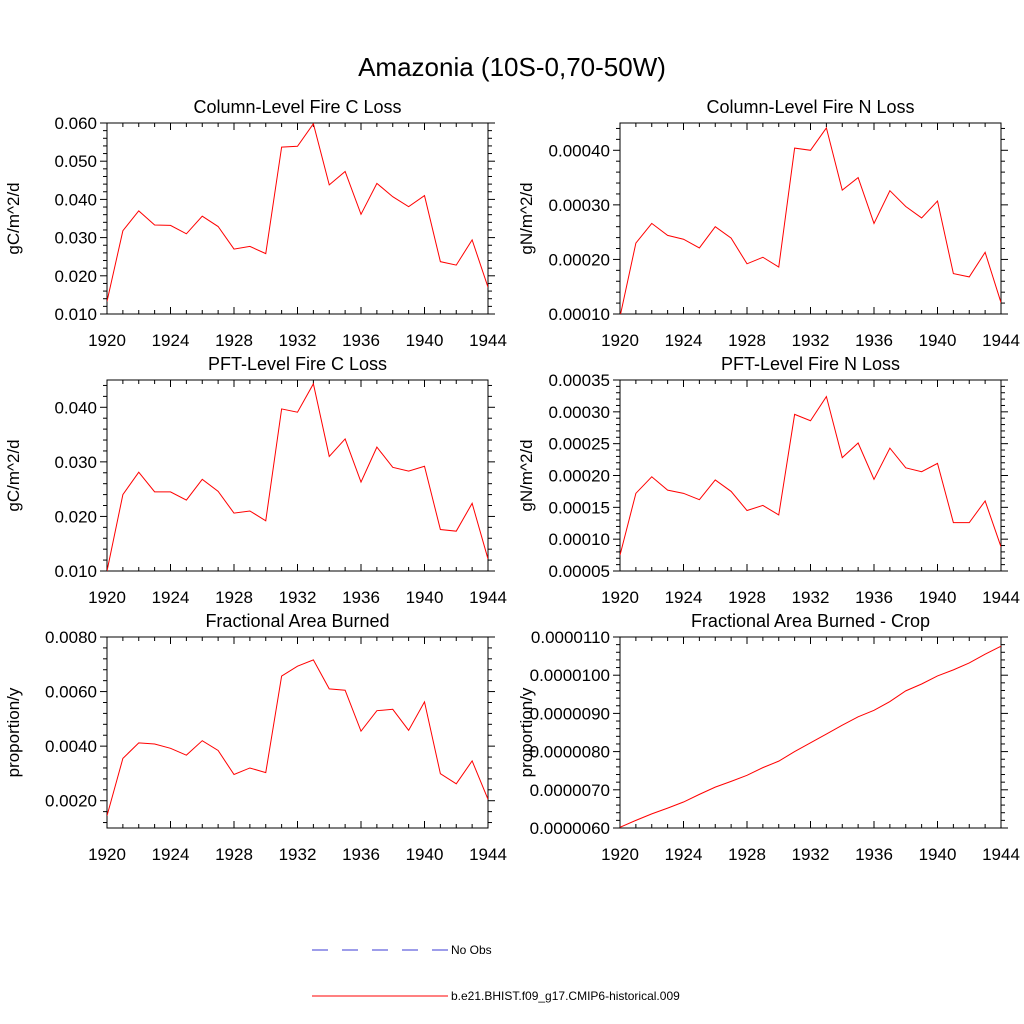 Image resolution: width=1024 pixels, height=1024 pixels. Describe the element at coordinates (75, 161) in the screenshot. I see `y-tick-label: 0.050` at that location.